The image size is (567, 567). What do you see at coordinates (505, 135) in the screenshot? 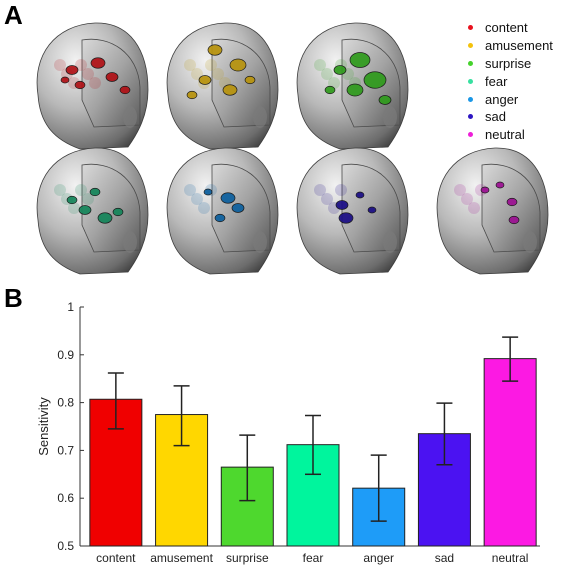
I see `legend-label: neutral` at bounding box center [505, 135].